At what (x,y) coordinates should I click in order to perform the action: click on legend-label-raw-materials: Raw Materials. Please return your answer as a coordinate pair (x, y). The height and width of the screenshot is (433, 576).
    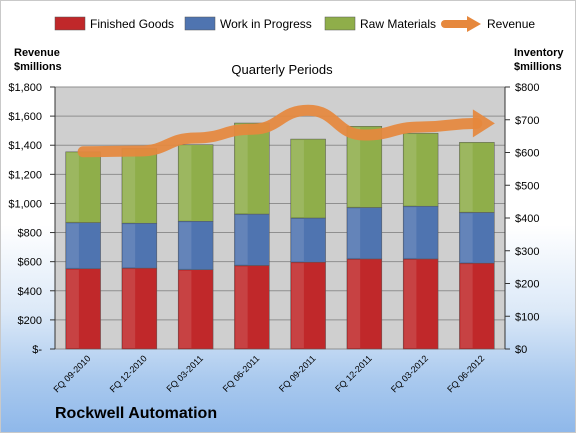
    Looking at the image, I should click on (398, 24).